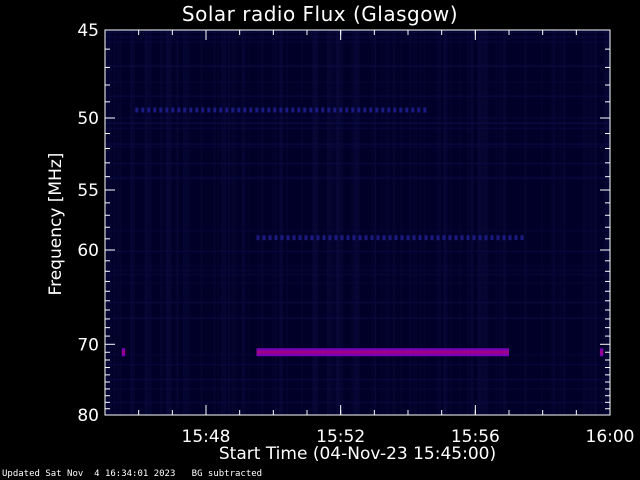 Image resolution: width=640 pixels, height=480 pixels. I want to click on chart-title: Solar radio Flux (Glasgow), so click(320, 14).